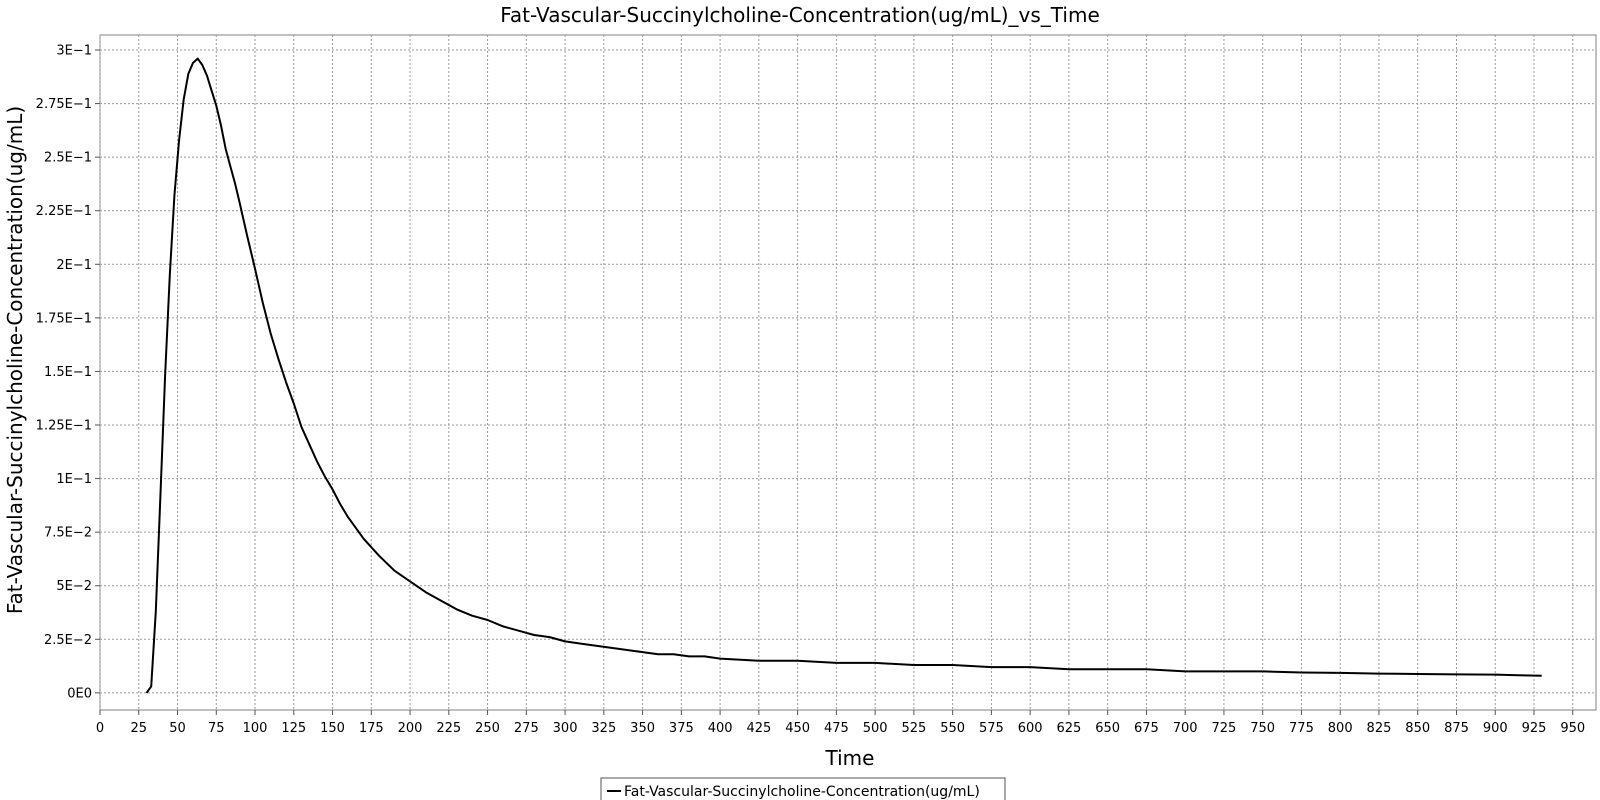 The image size is (1600, 800). Describe the element at coordinates (255, 728) in the screenshot. I see `x-tick-label: 100` at that location.